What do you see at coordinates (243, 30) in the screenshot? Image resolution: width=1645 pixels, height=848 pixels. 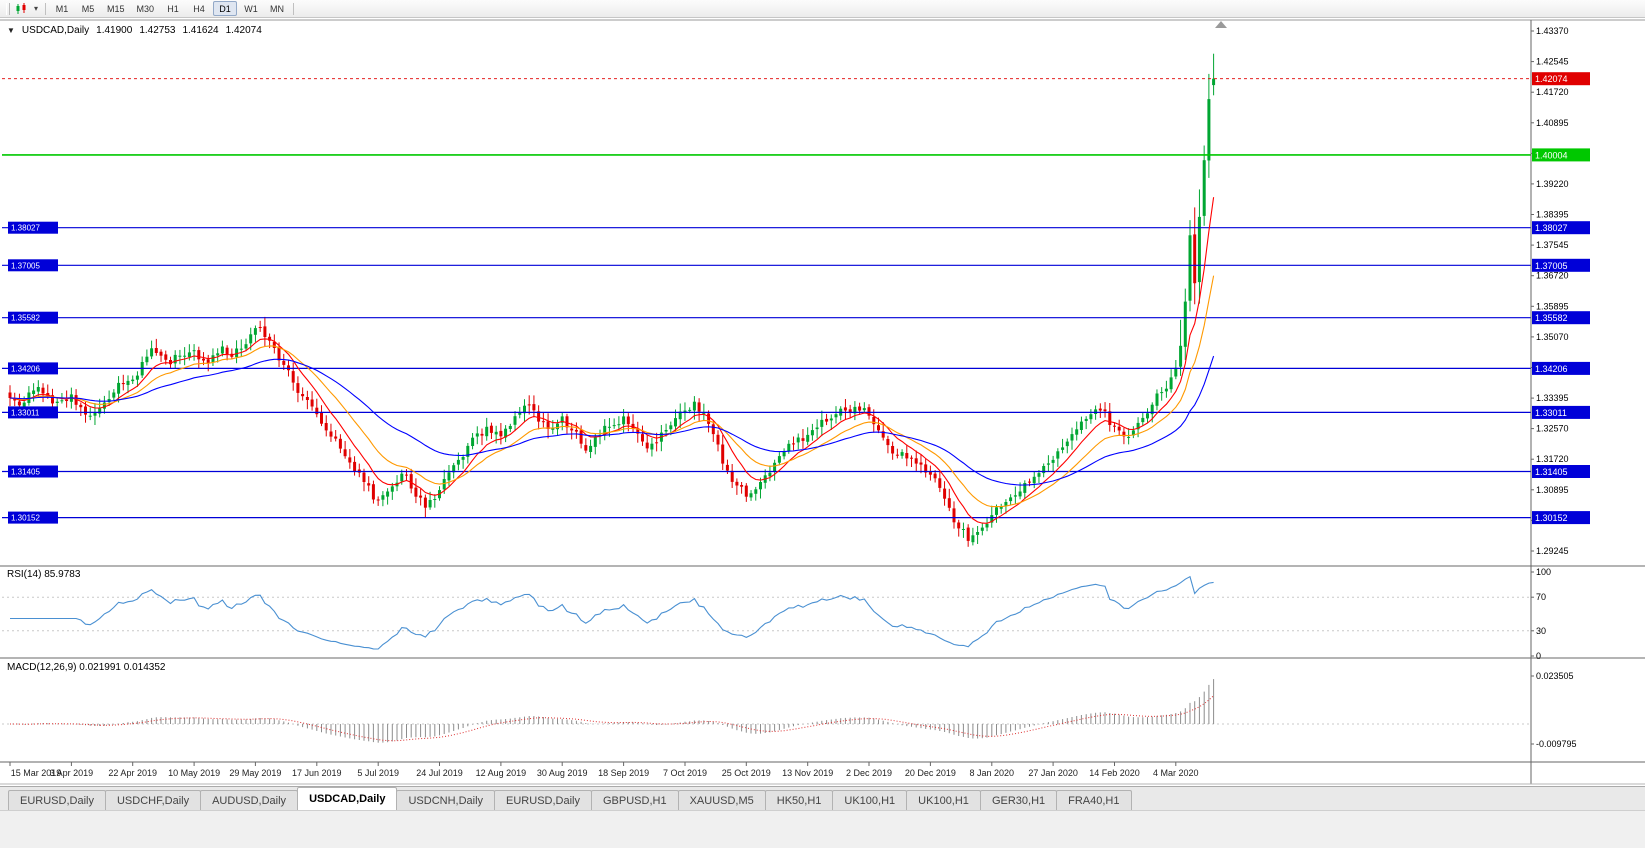 I see `ohlc-close: 1.42074` at bounding box center [243, 30].